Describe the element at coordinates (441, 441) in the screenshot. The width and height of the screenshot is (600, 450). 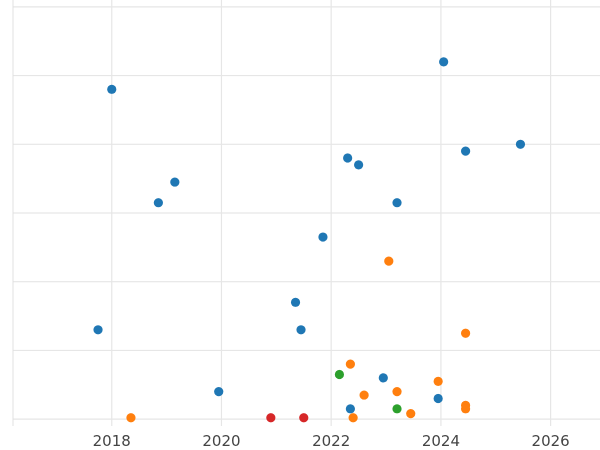
I see `x-tick-label-2024: 2024` at that location.